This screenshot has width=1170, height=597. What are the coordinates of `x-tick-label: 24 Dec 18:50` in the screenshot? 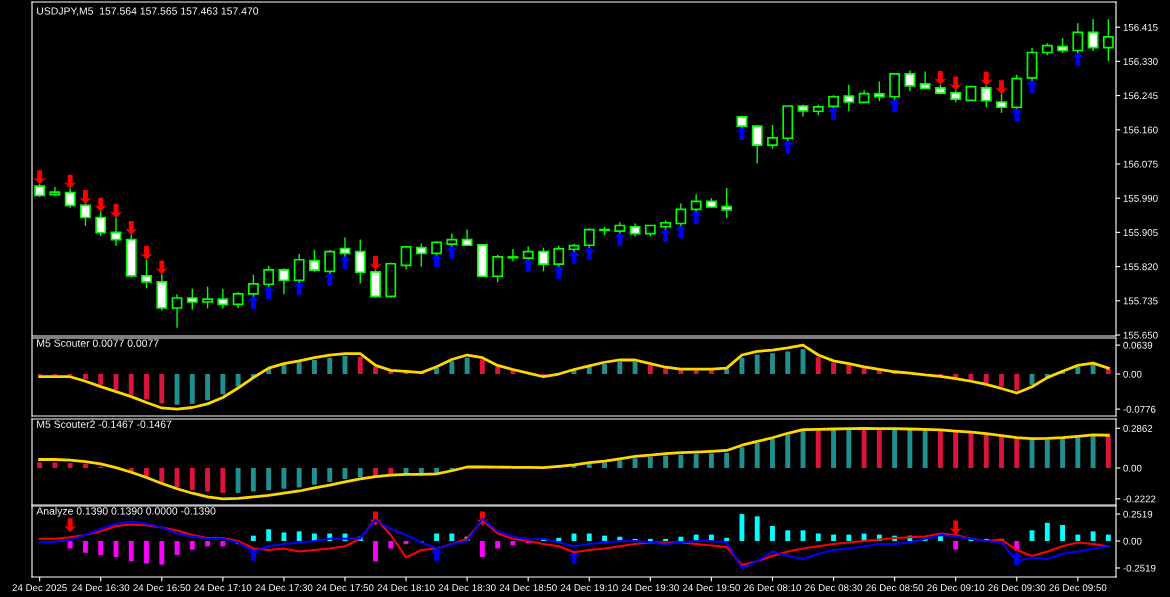 It's located at (528, 588).